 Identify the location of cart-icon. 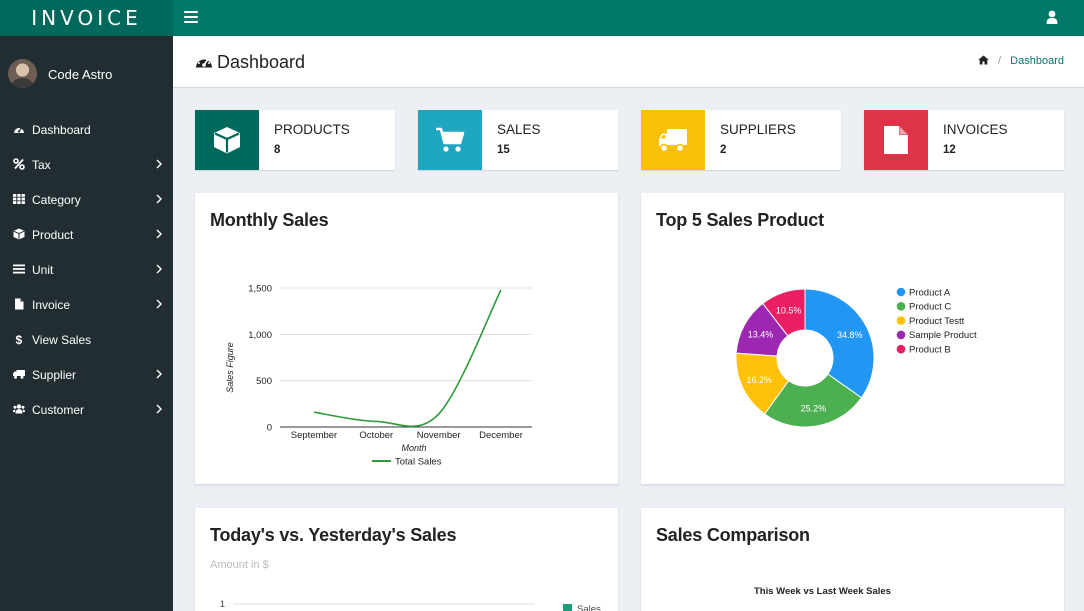
(450, 139).